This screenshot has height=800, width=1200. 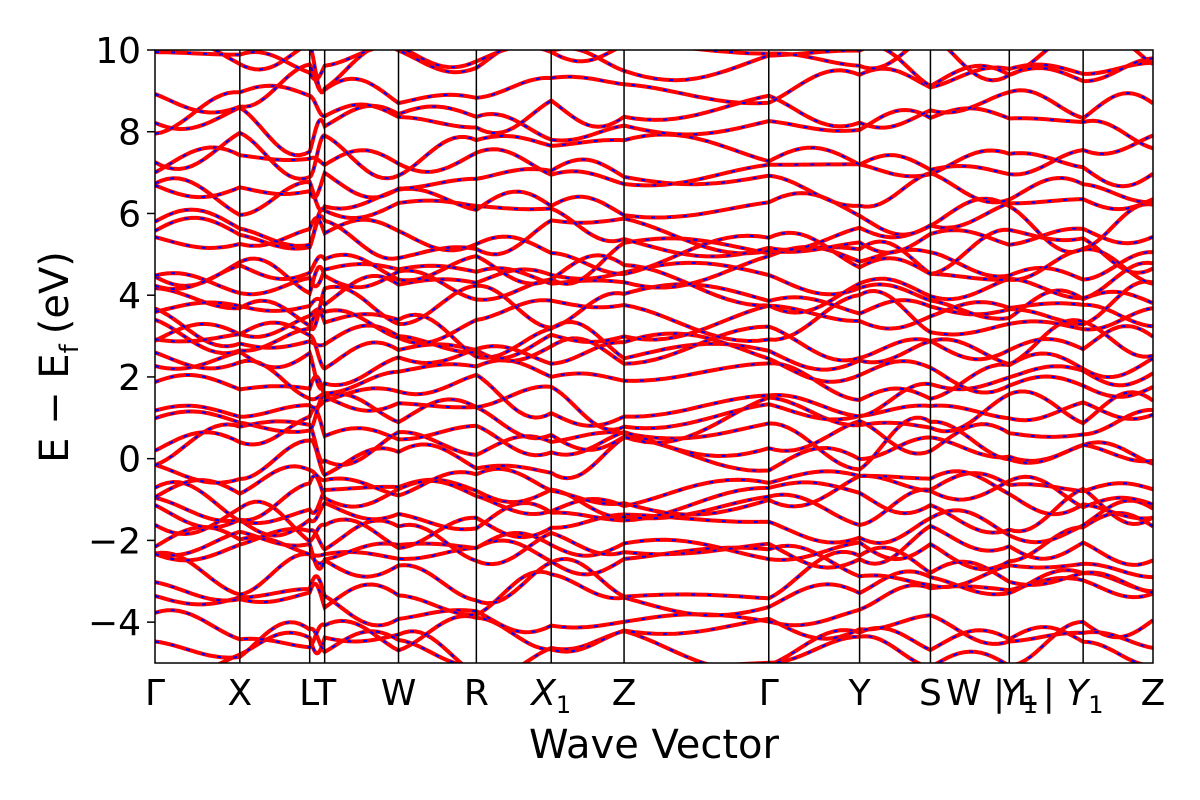 What do you see at coordinates (55, 408) in the screenshot?
I see `y-axis-label-main: E − E` at bounding box center [55, 408].